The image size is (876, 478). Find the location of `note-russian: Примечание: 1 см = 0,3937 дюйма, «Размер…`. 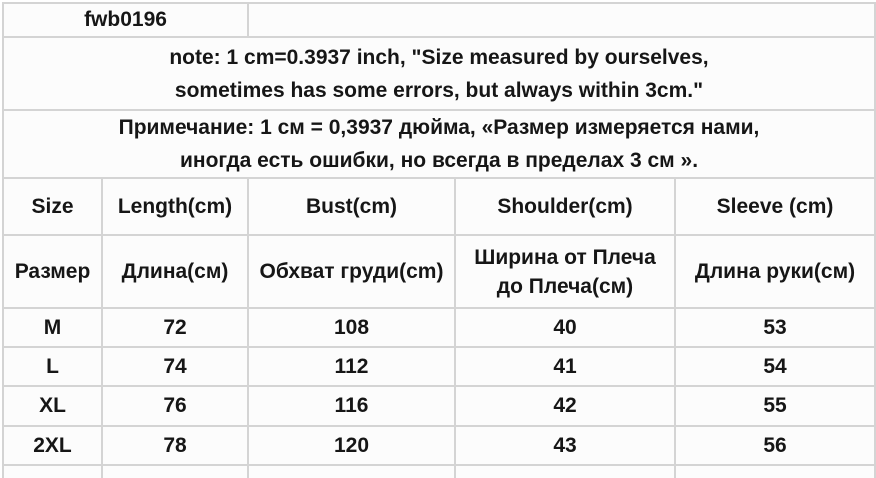

note-russian: Примечание: 1 см = 0,3937 дюйма, «Размер… is located at coordinates (439, 144).